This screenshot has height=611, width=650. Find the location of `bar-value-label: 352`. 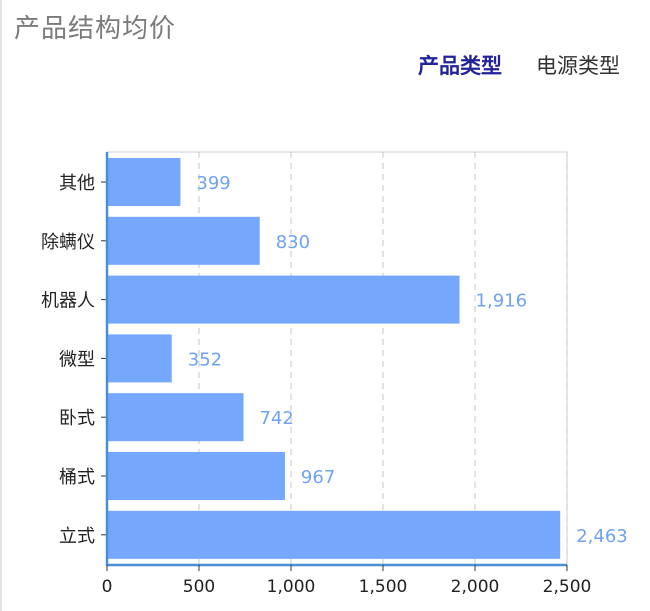

bar-value-label: 352 is located at coordinates (205, 359).